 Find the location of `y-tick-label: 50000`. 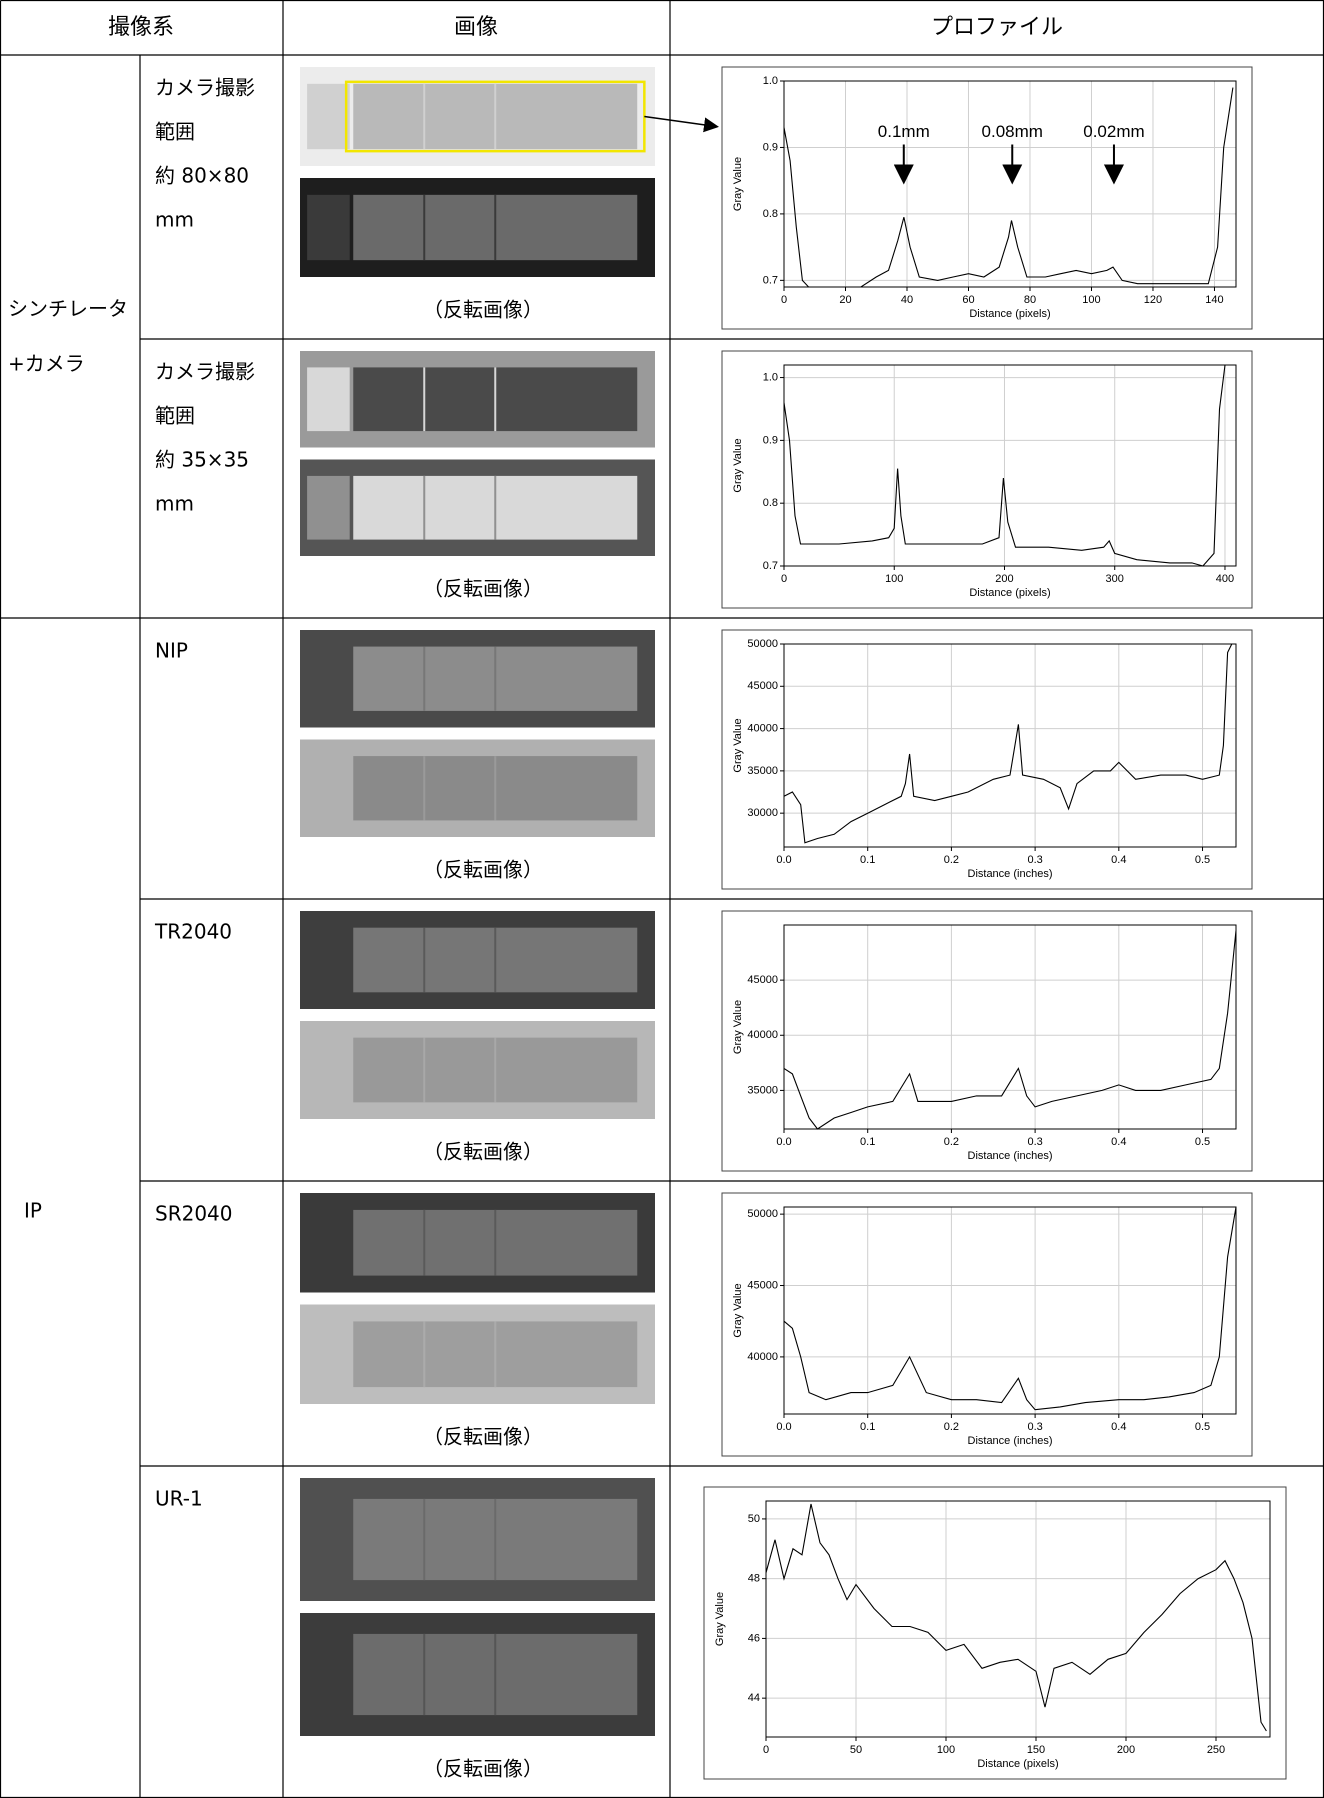

y-tick-label: 50000 is located at coordinates (762, 644).